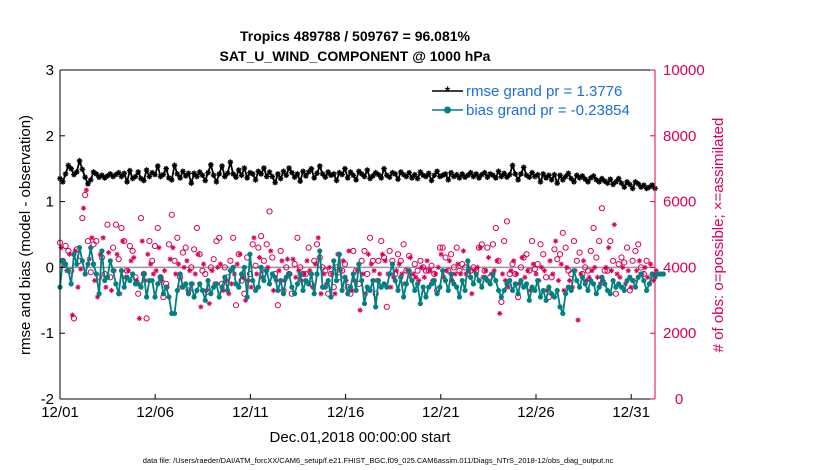 The height and width of the screenshot is (470, 830). What do you see at coordinates (447, 110) in the screenshot?
I see `legend-bias-marker` at bounding box center [447, 110].